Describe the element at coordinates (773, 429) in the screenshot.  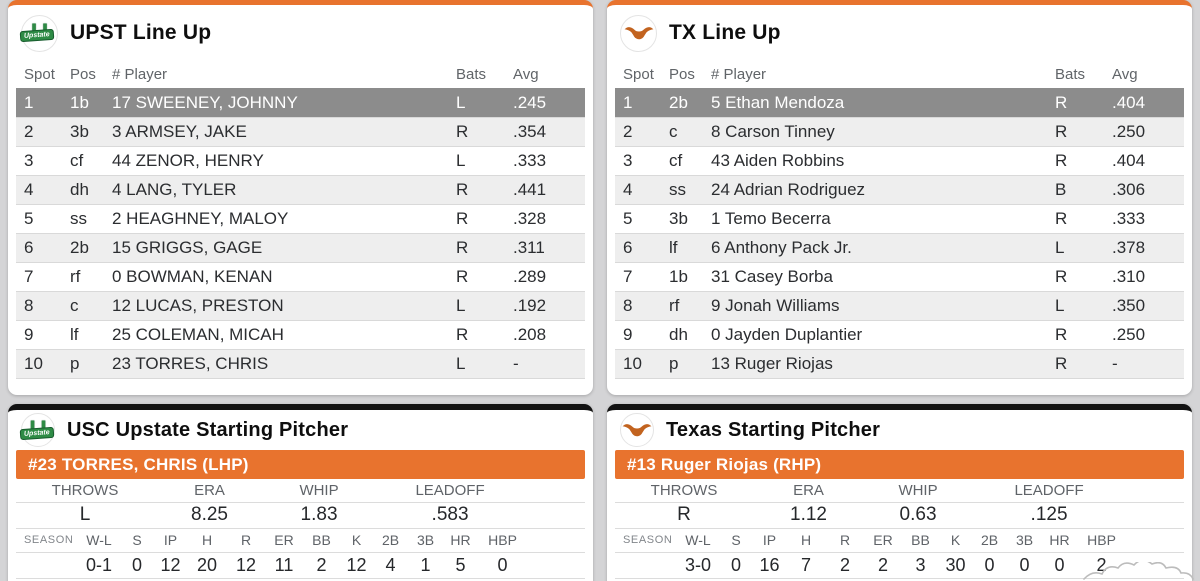
I see `texas-pitcher-title: Texas Starting Pitcher` at that location.